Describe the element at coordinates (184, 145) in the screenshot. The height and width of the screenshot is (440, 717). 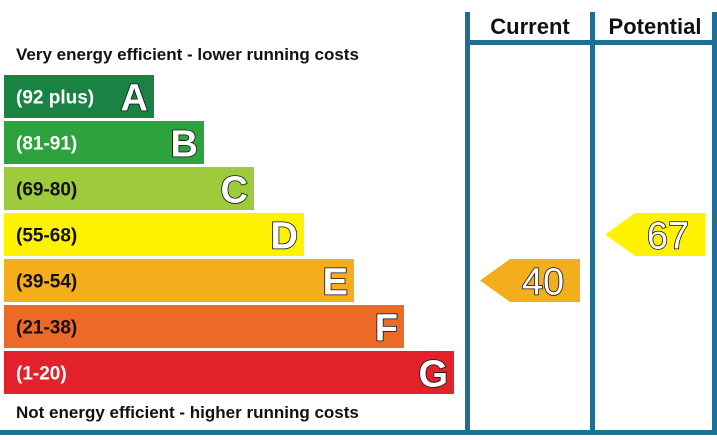
I see `band-letter: B` at that location.